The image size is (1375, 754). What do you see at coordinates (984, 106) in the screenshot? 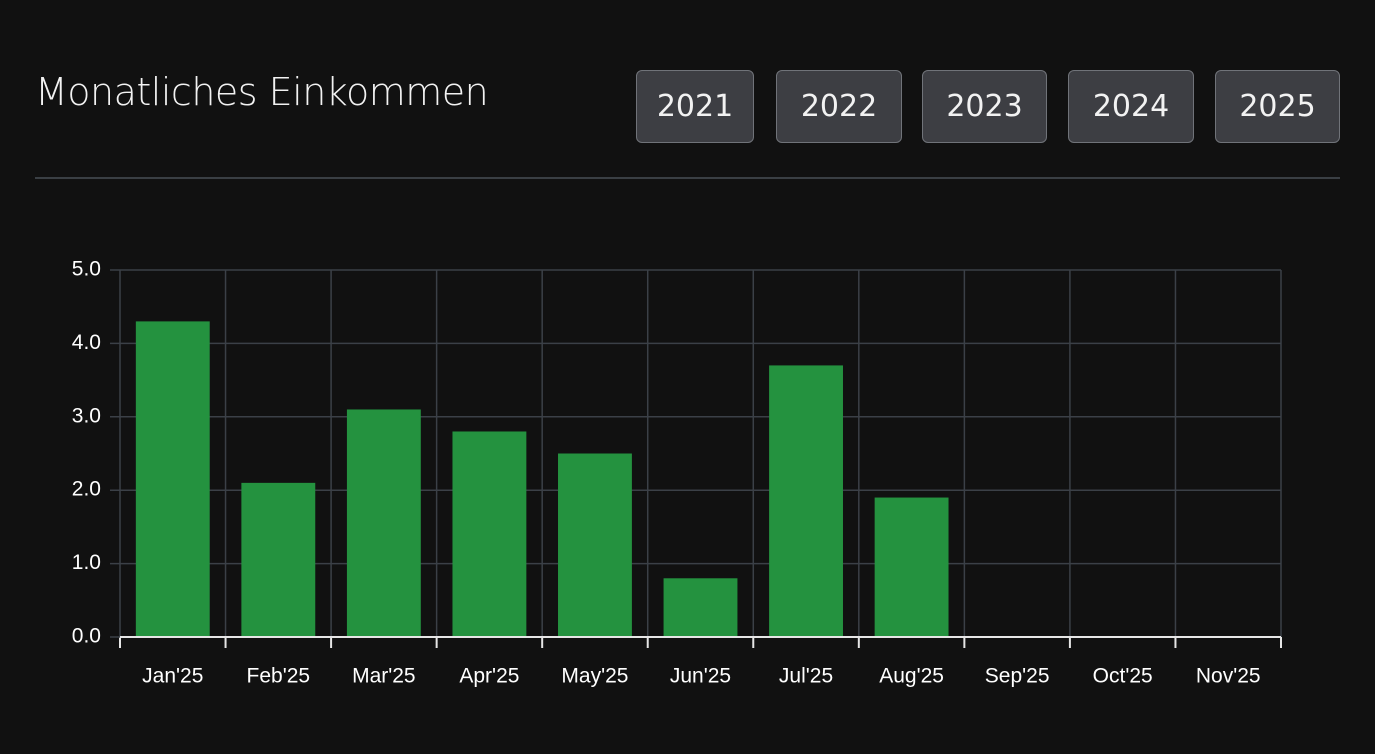
I see `year-button: 2023` at bounding box center [984, 106].